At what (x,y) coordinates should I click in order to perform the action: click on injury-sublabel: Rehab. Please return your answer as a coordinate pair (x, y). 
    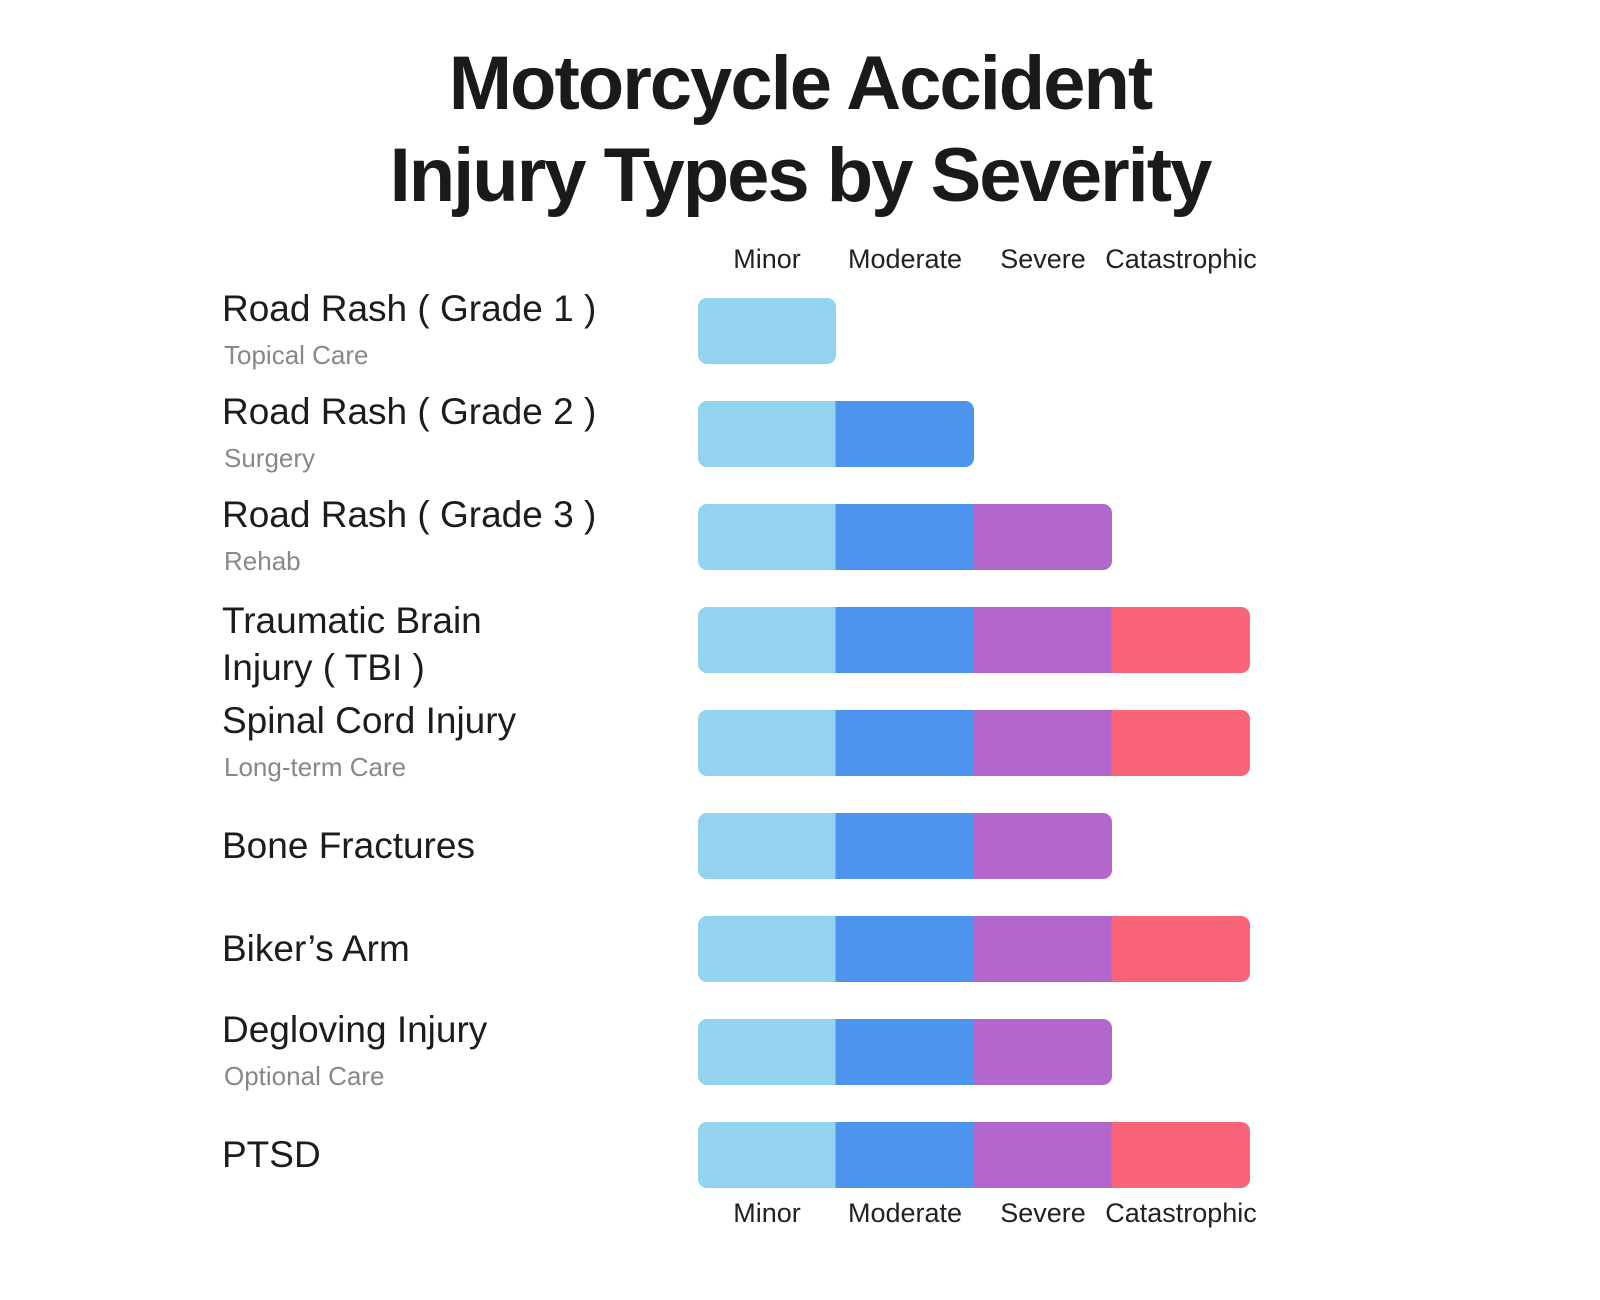
    Looking at the image, I should click on (262, 561).